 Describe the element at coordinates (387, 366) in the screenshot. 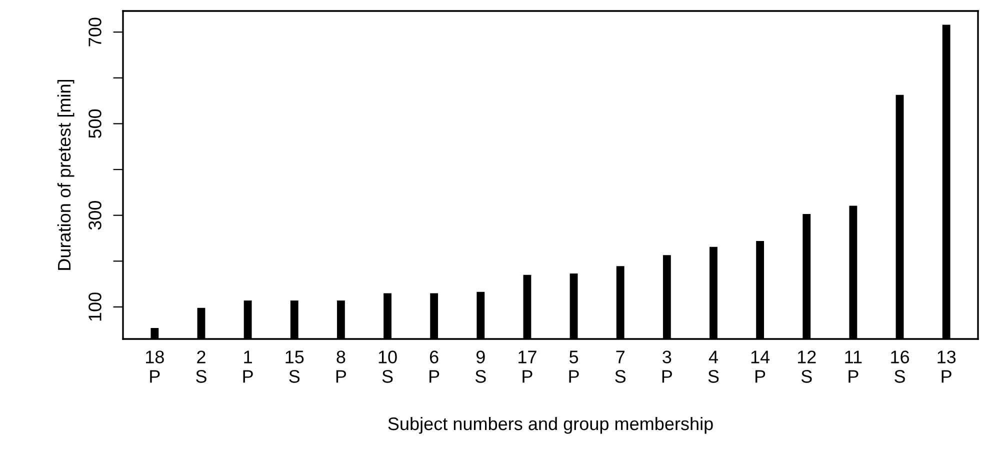

I see `x-tick-label: 10 S` at that location.